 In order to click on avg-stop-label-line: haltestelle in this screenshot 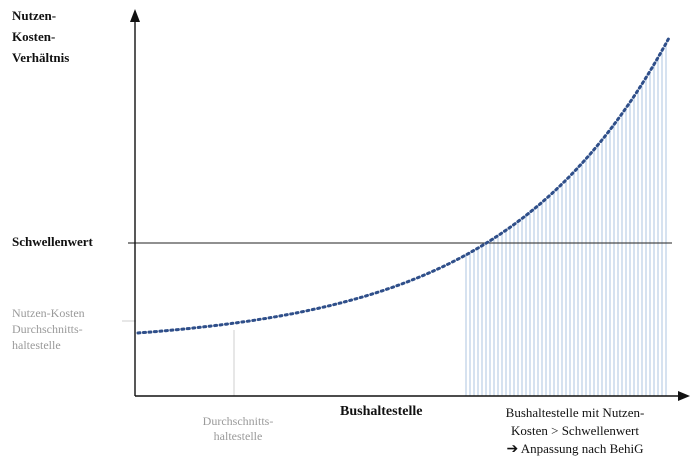, I will do `click(238, 436)`.